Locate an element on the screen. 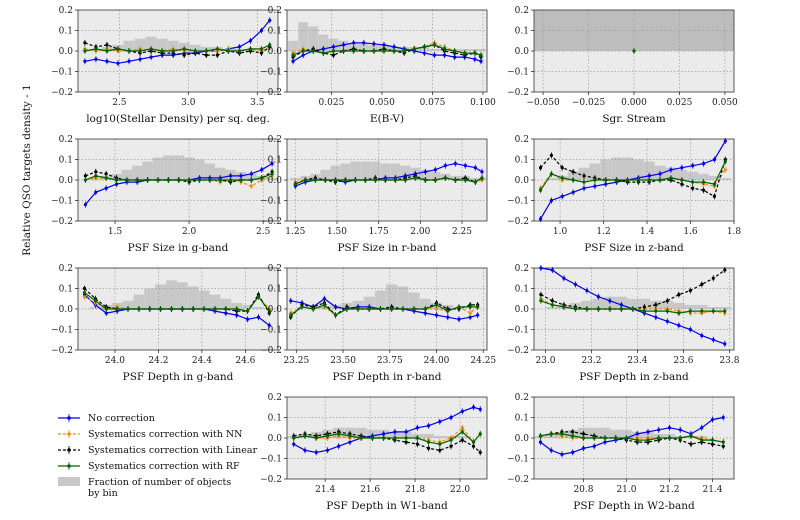 This screenshot has height=520, width=800. series-line-rf is located at coordinates (632, 176).